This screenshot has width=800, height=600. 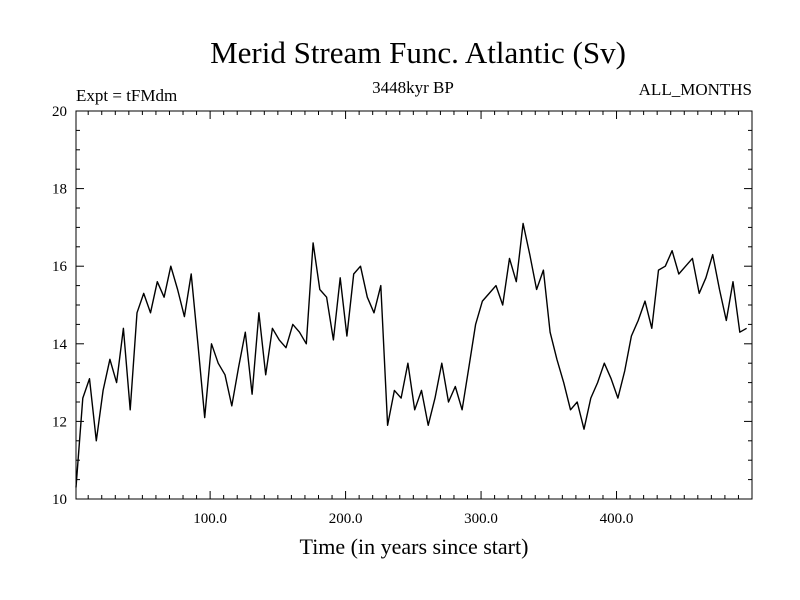 What do you see at coordinates (346, 519) in the screenshot?
I see `x-tick-label: 200.0` at bounding box center [346, 519].